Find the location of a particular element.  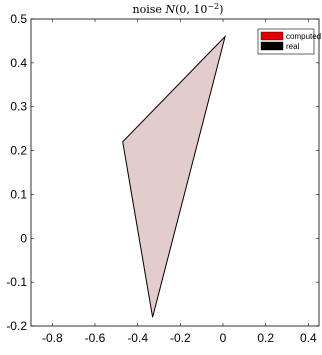

x-tick-label: -0.6 is located at coordinates (95, 338).